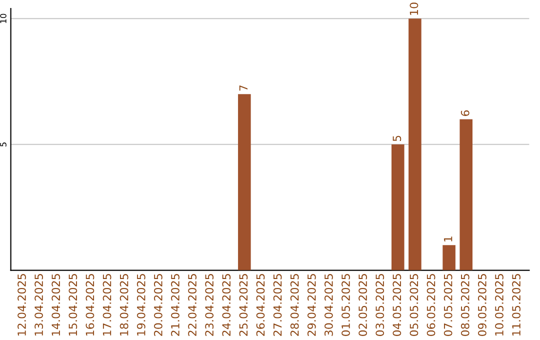  Describe the element at coordinates (294, 305) in the screenshot. I see `x-tick-label: 28.04.2025` at that location.